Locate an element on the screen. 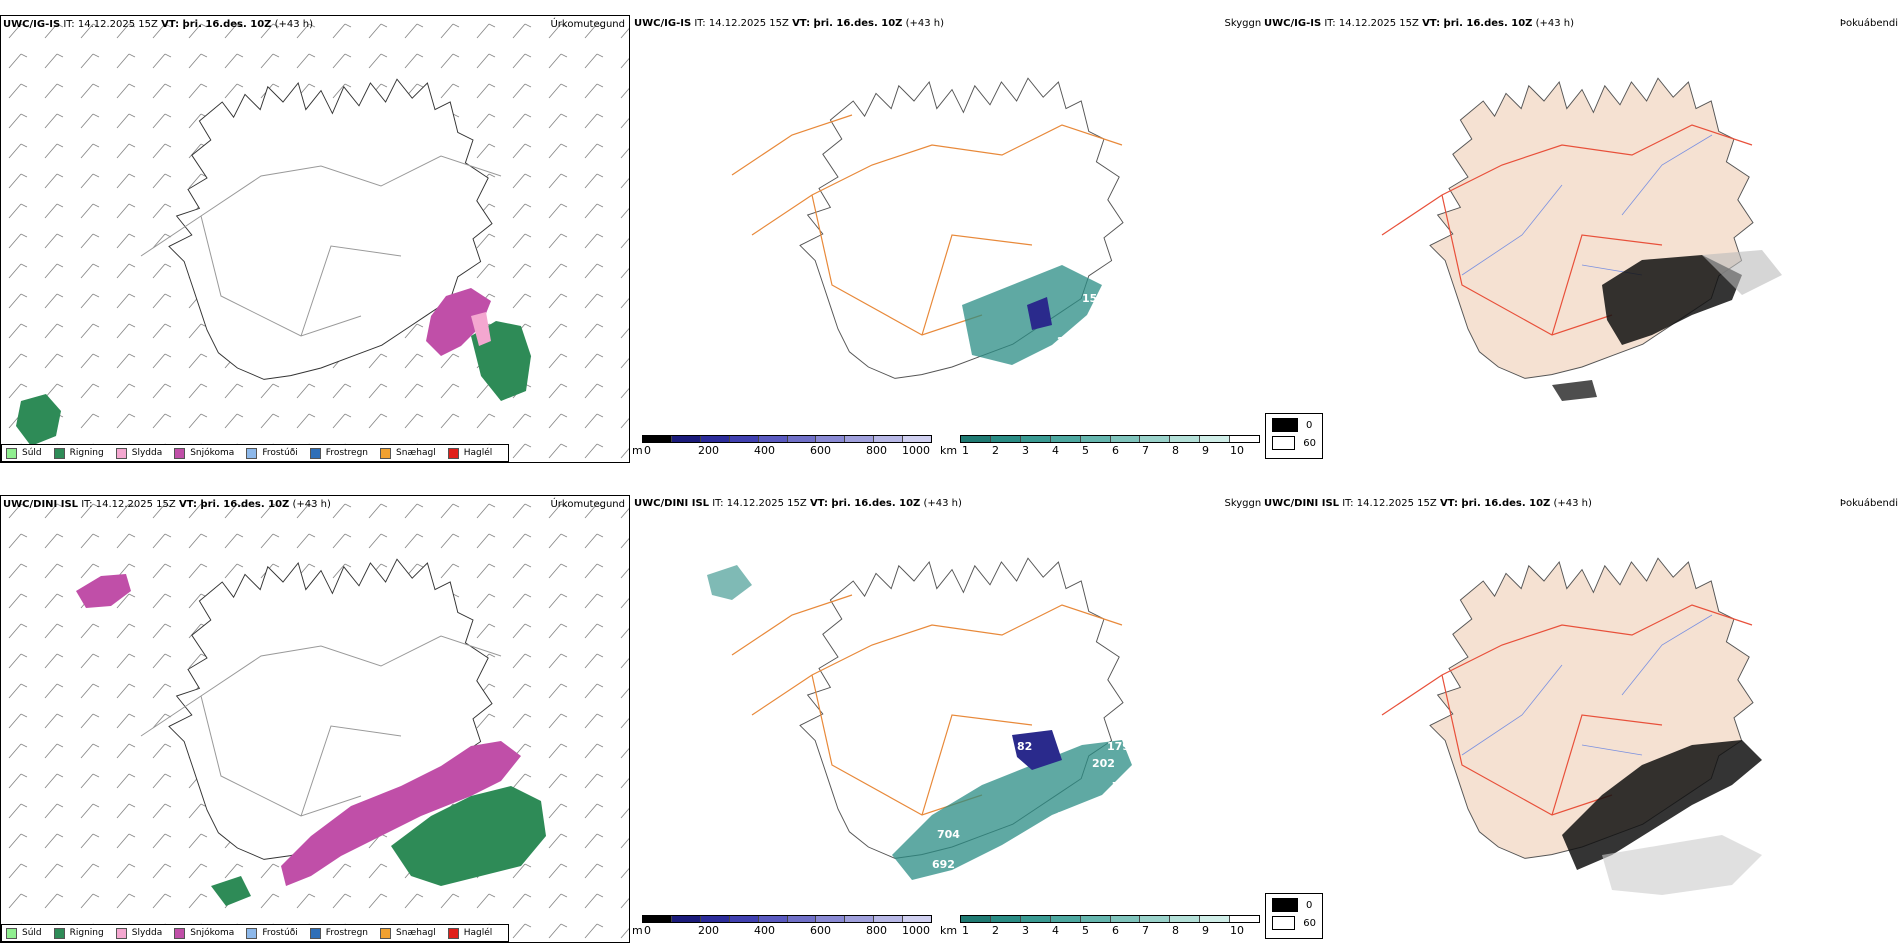 Image resolution: width=1900 pixels, height=950 pixels. low-visibility-area-nw is located at coordinates (729, 582).